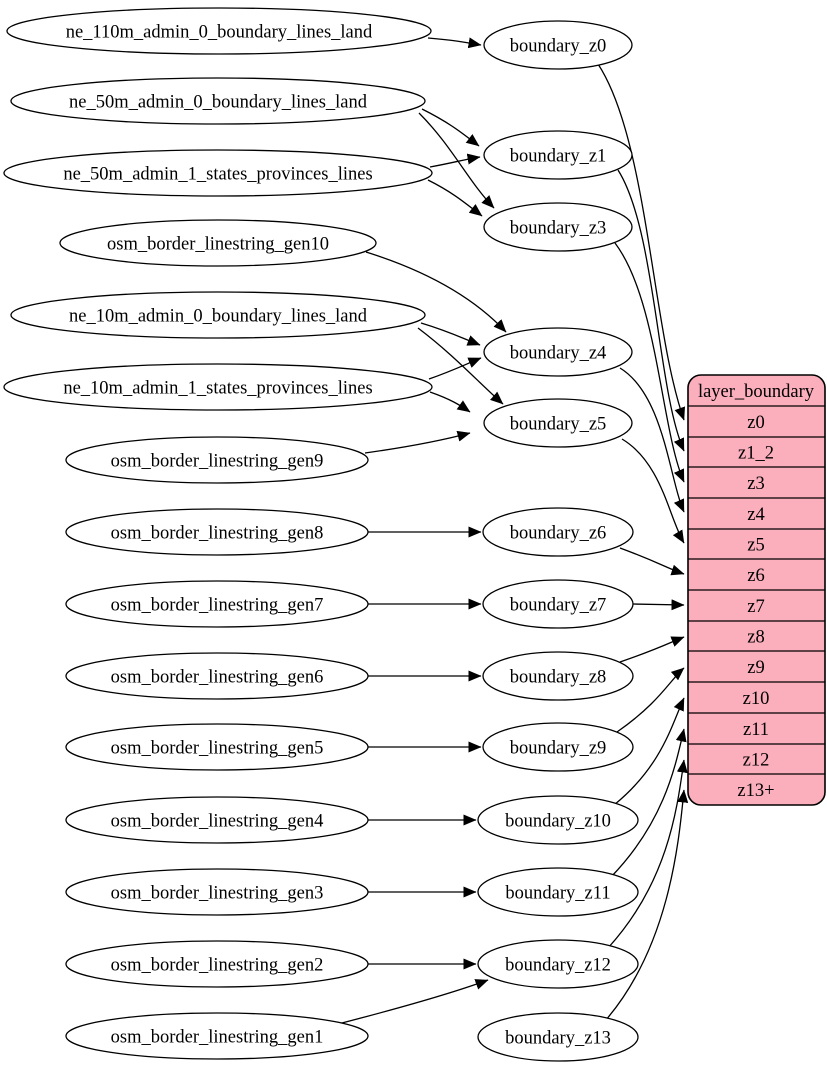  I want to click on node-boundary_z9: boundary_z9, so click(558, 747).